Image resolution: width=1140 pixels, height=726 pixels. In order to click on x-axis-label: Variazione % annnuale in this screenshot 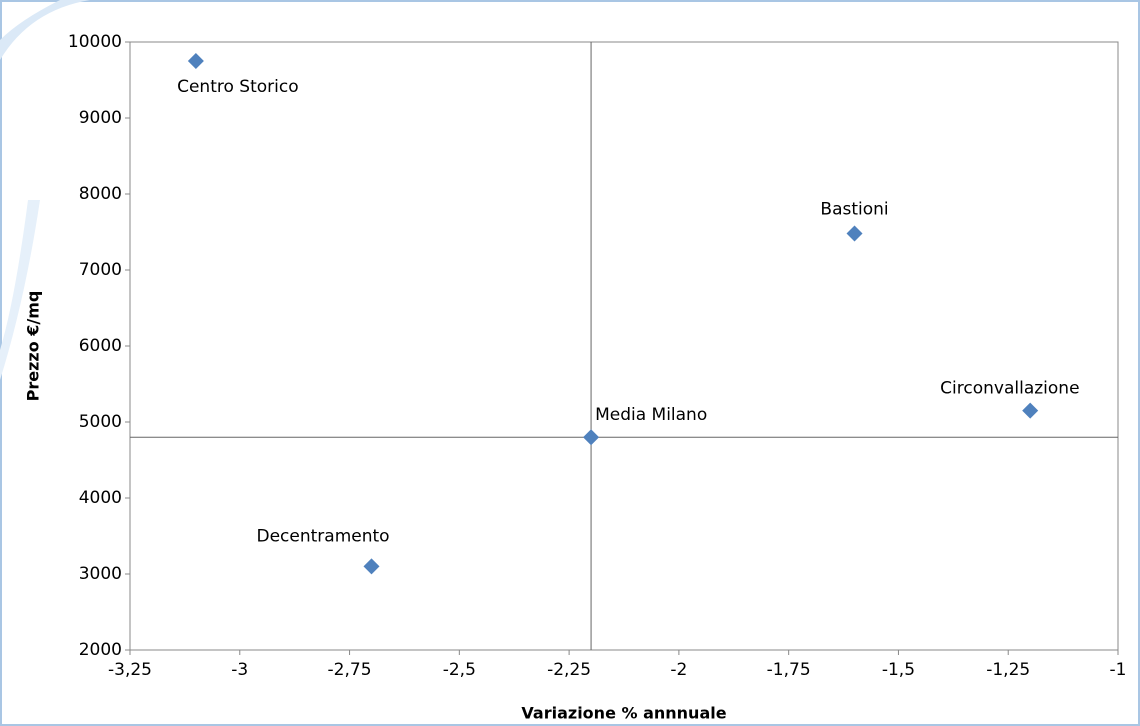, I will do `click(623, 713)`.